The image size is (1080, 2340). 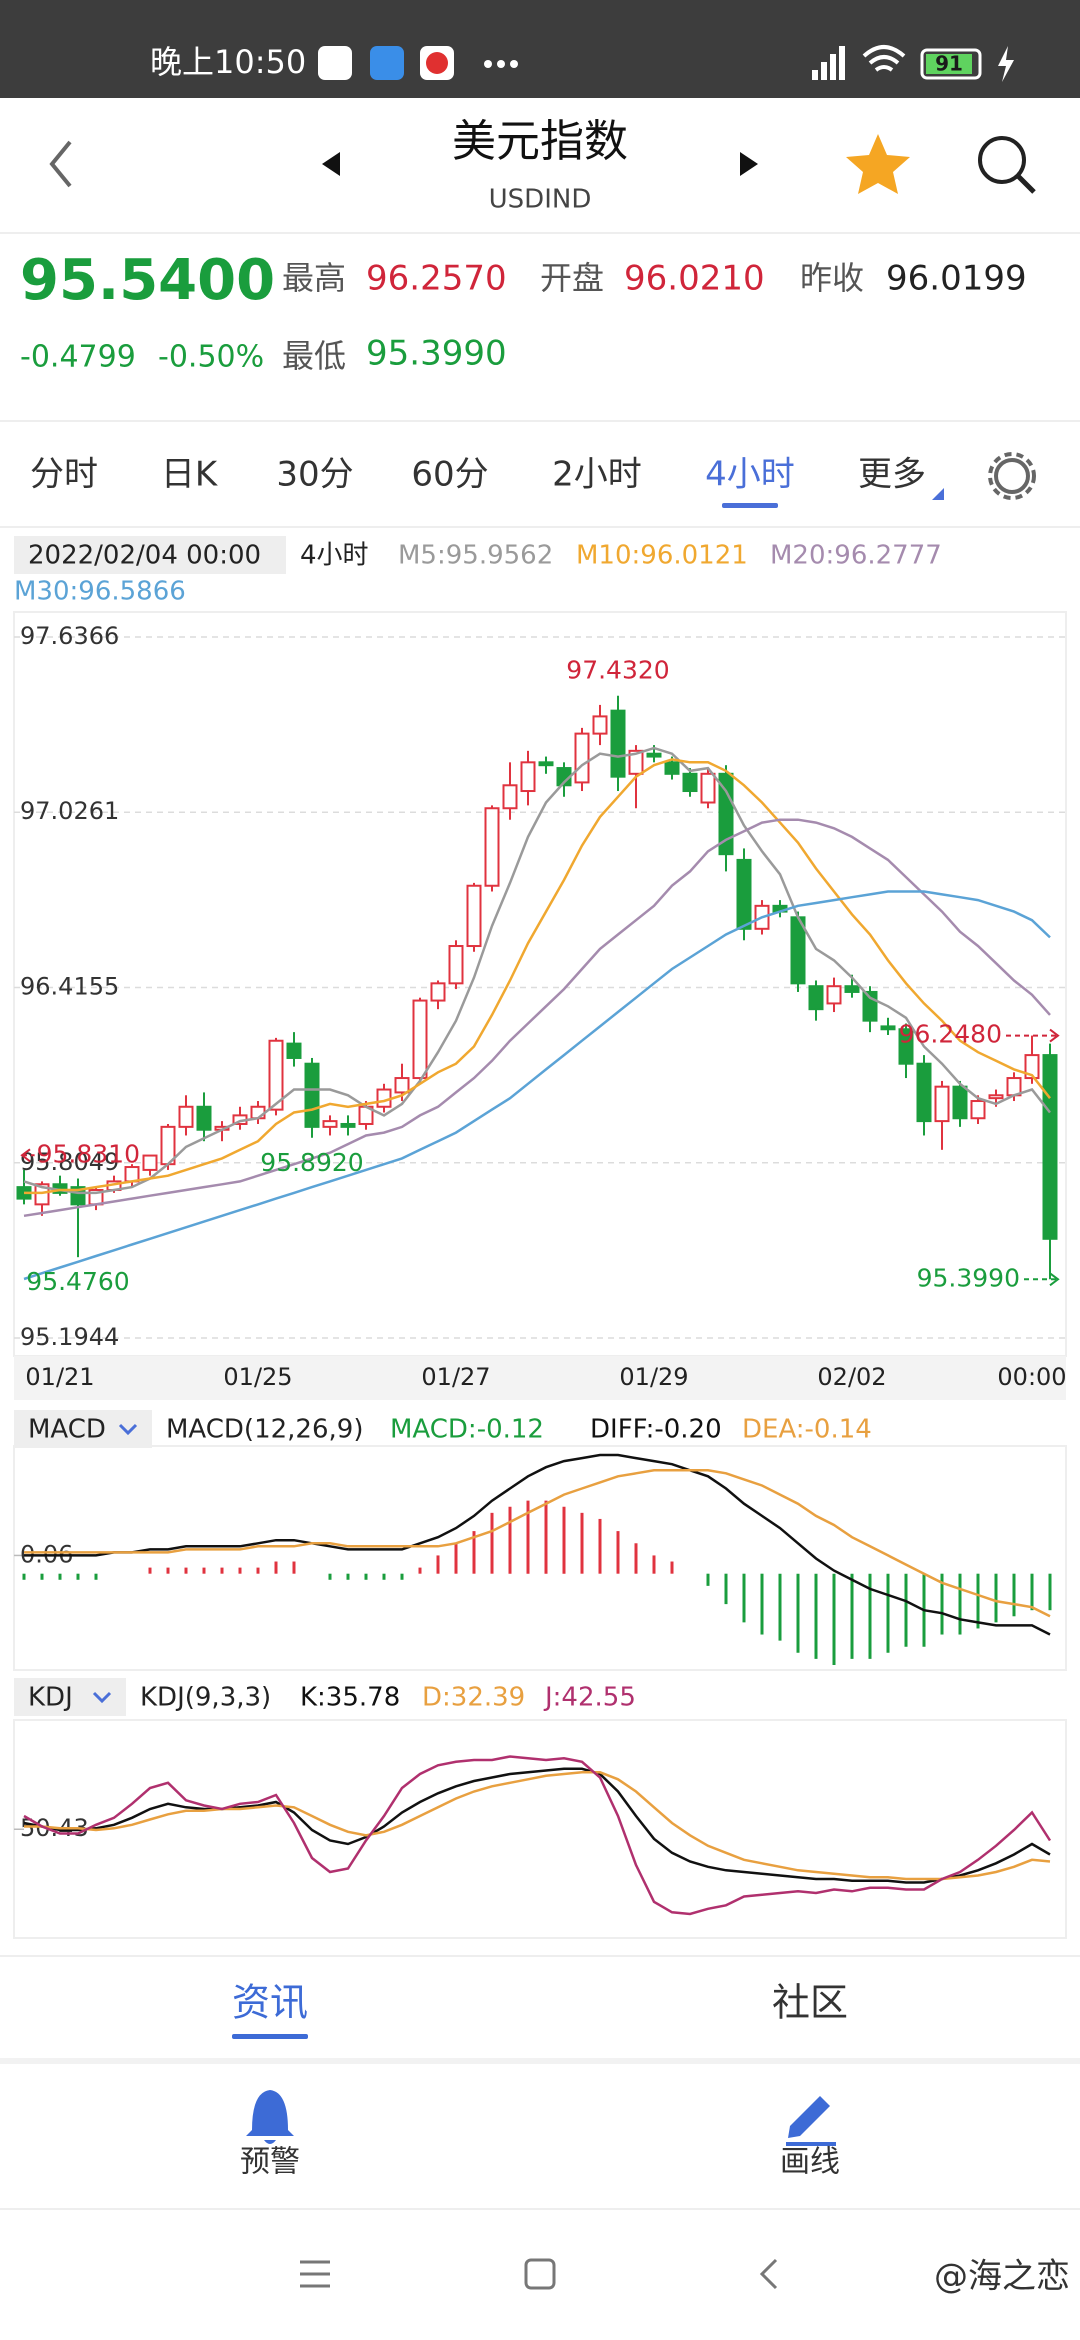 What do you see at coordinates (455, 1377) in the screenshot?
I see `x-tick-label: 01/27` at bounding box center [455, 1377].